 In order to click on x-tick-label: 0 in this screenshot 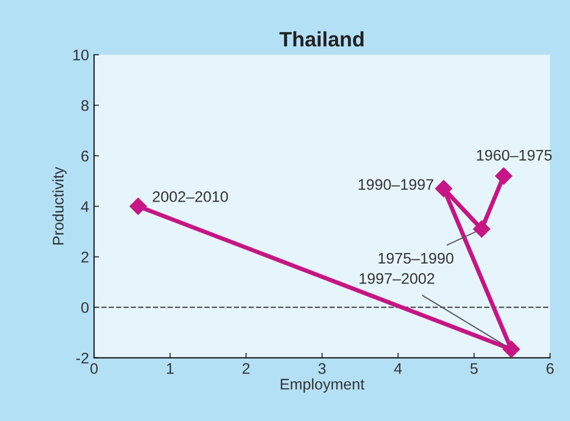, I will do `click(94, 368)`.